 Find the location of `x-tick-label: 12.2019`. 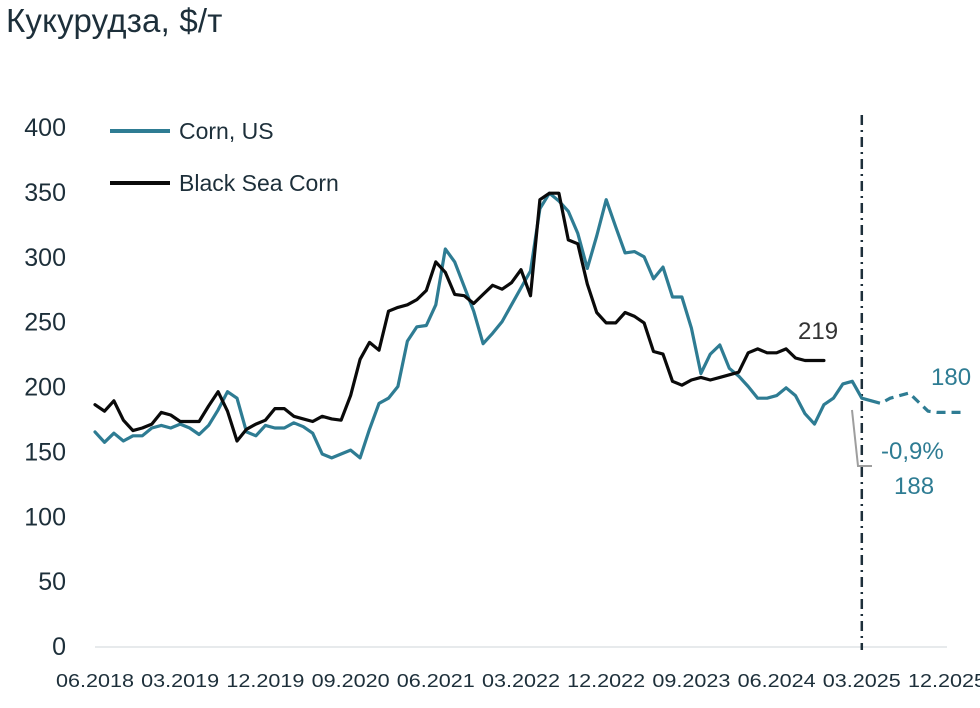

x-tick-label: 12.2019 is located at coordinates (265, 681).